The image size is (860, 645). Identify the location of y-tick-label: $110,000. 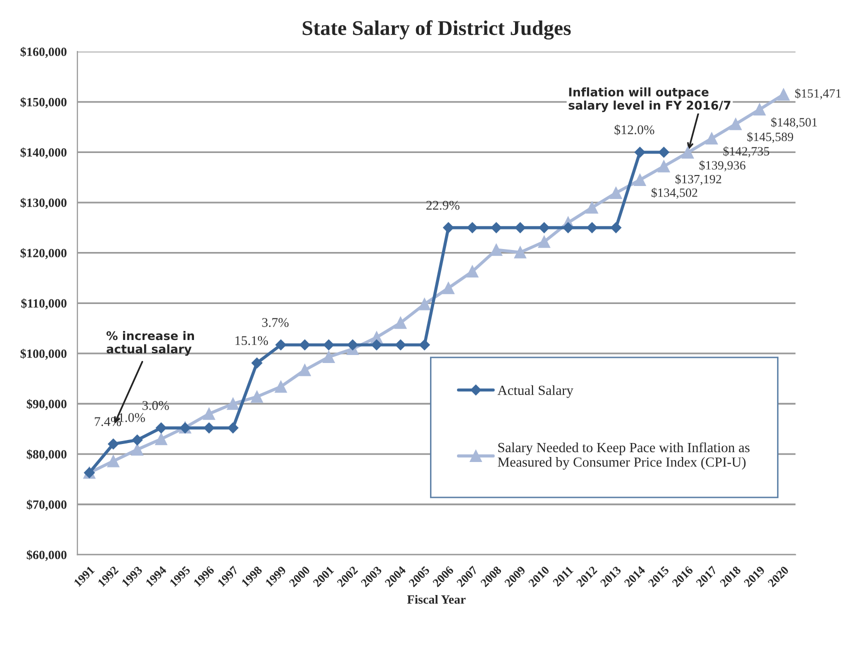
(44, 304).